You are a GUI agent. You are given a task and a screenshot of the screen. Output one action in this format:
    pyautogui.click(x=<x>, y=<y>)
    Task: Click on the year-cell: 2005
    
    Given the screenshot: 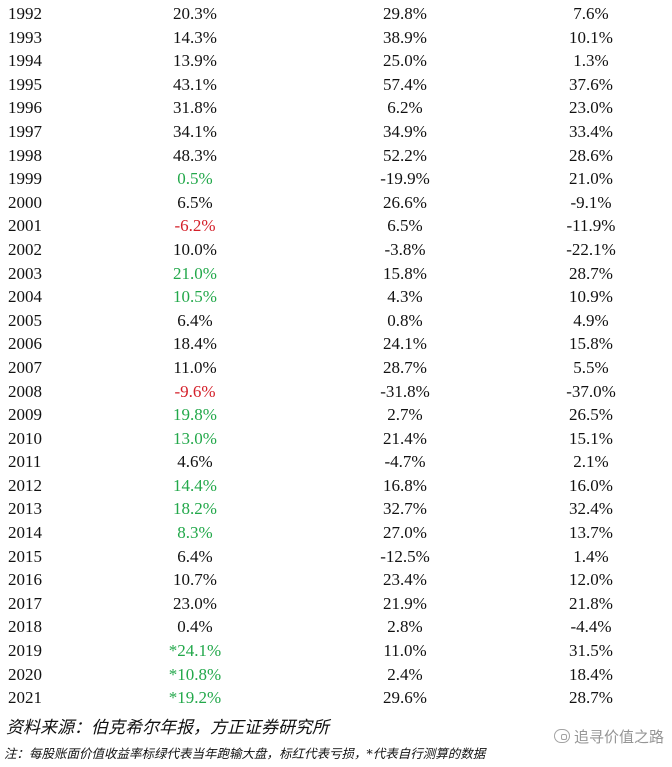 What is the action you would take?
    pyautogui.click(x=25, y=320)
    